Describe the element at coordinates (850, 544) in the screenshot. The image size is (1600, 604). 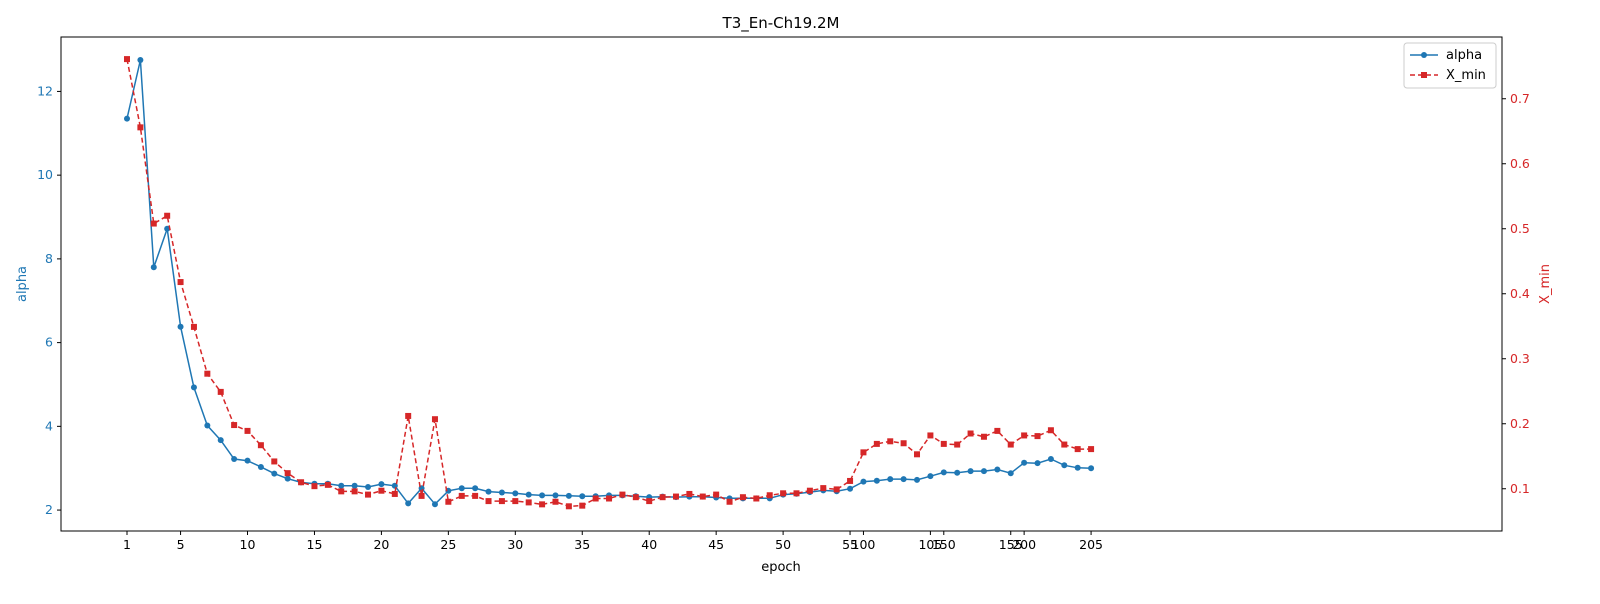
I see `x-tick-label-55: 55` at that location.